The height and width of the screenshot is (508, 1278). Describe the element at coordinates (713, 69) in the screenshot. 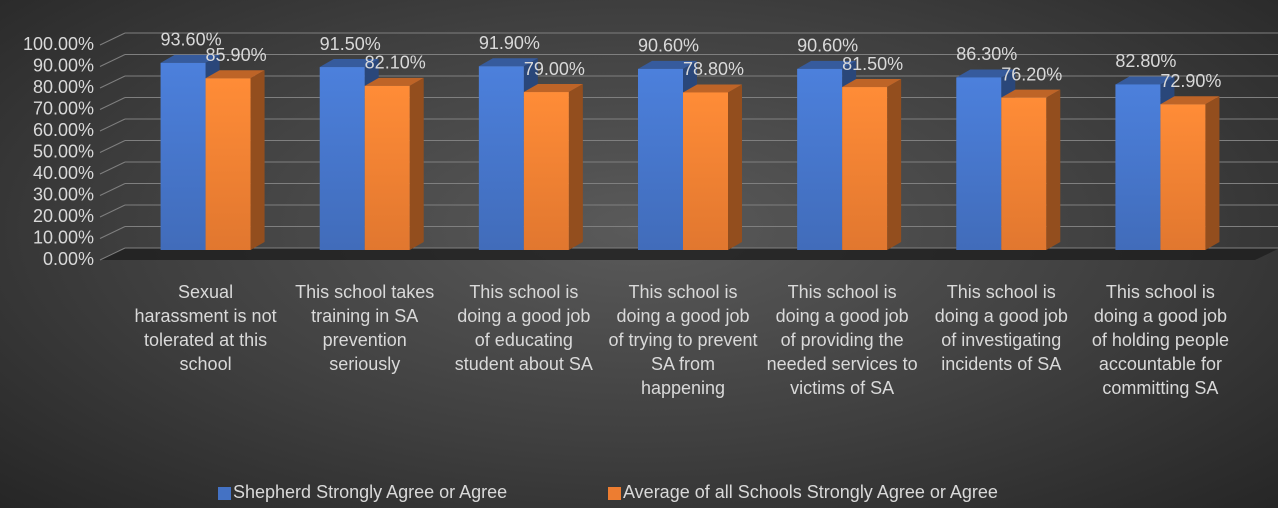

I see `value-label: 78.80%` at that location.